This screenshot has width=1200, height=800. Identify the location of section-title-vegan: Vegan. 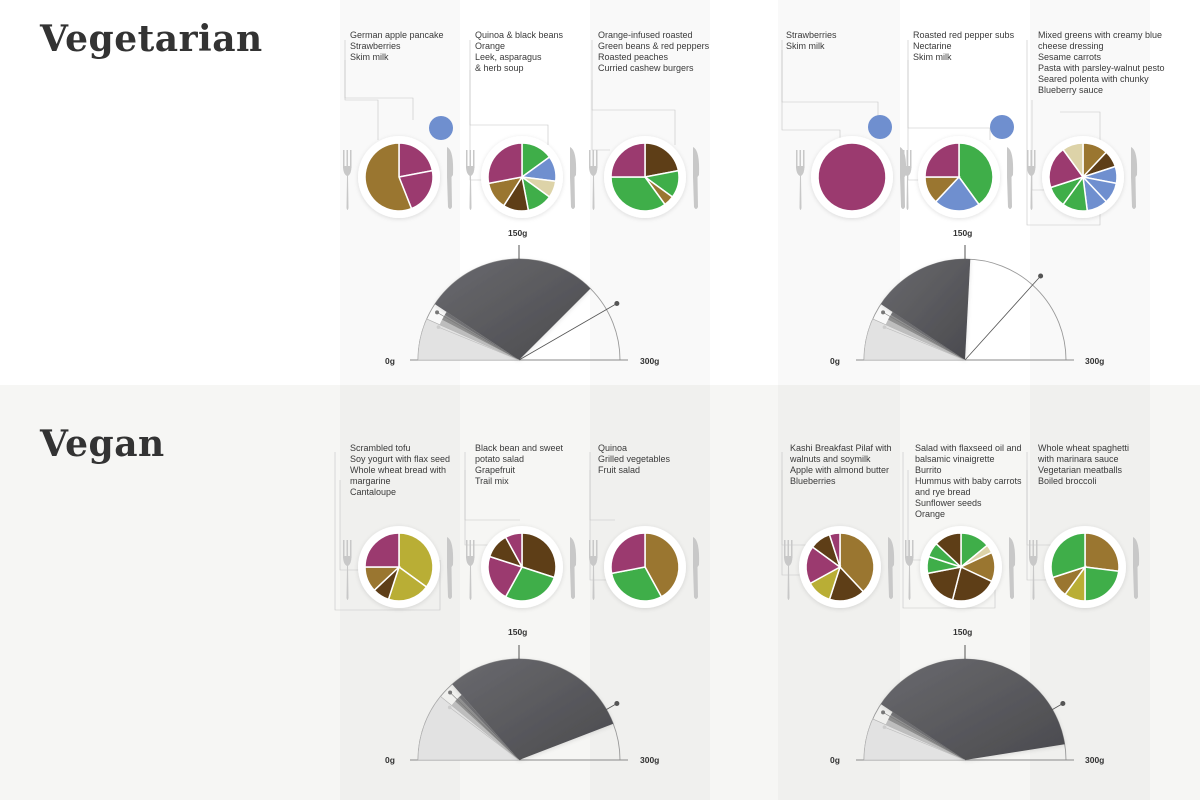
(102, 444).